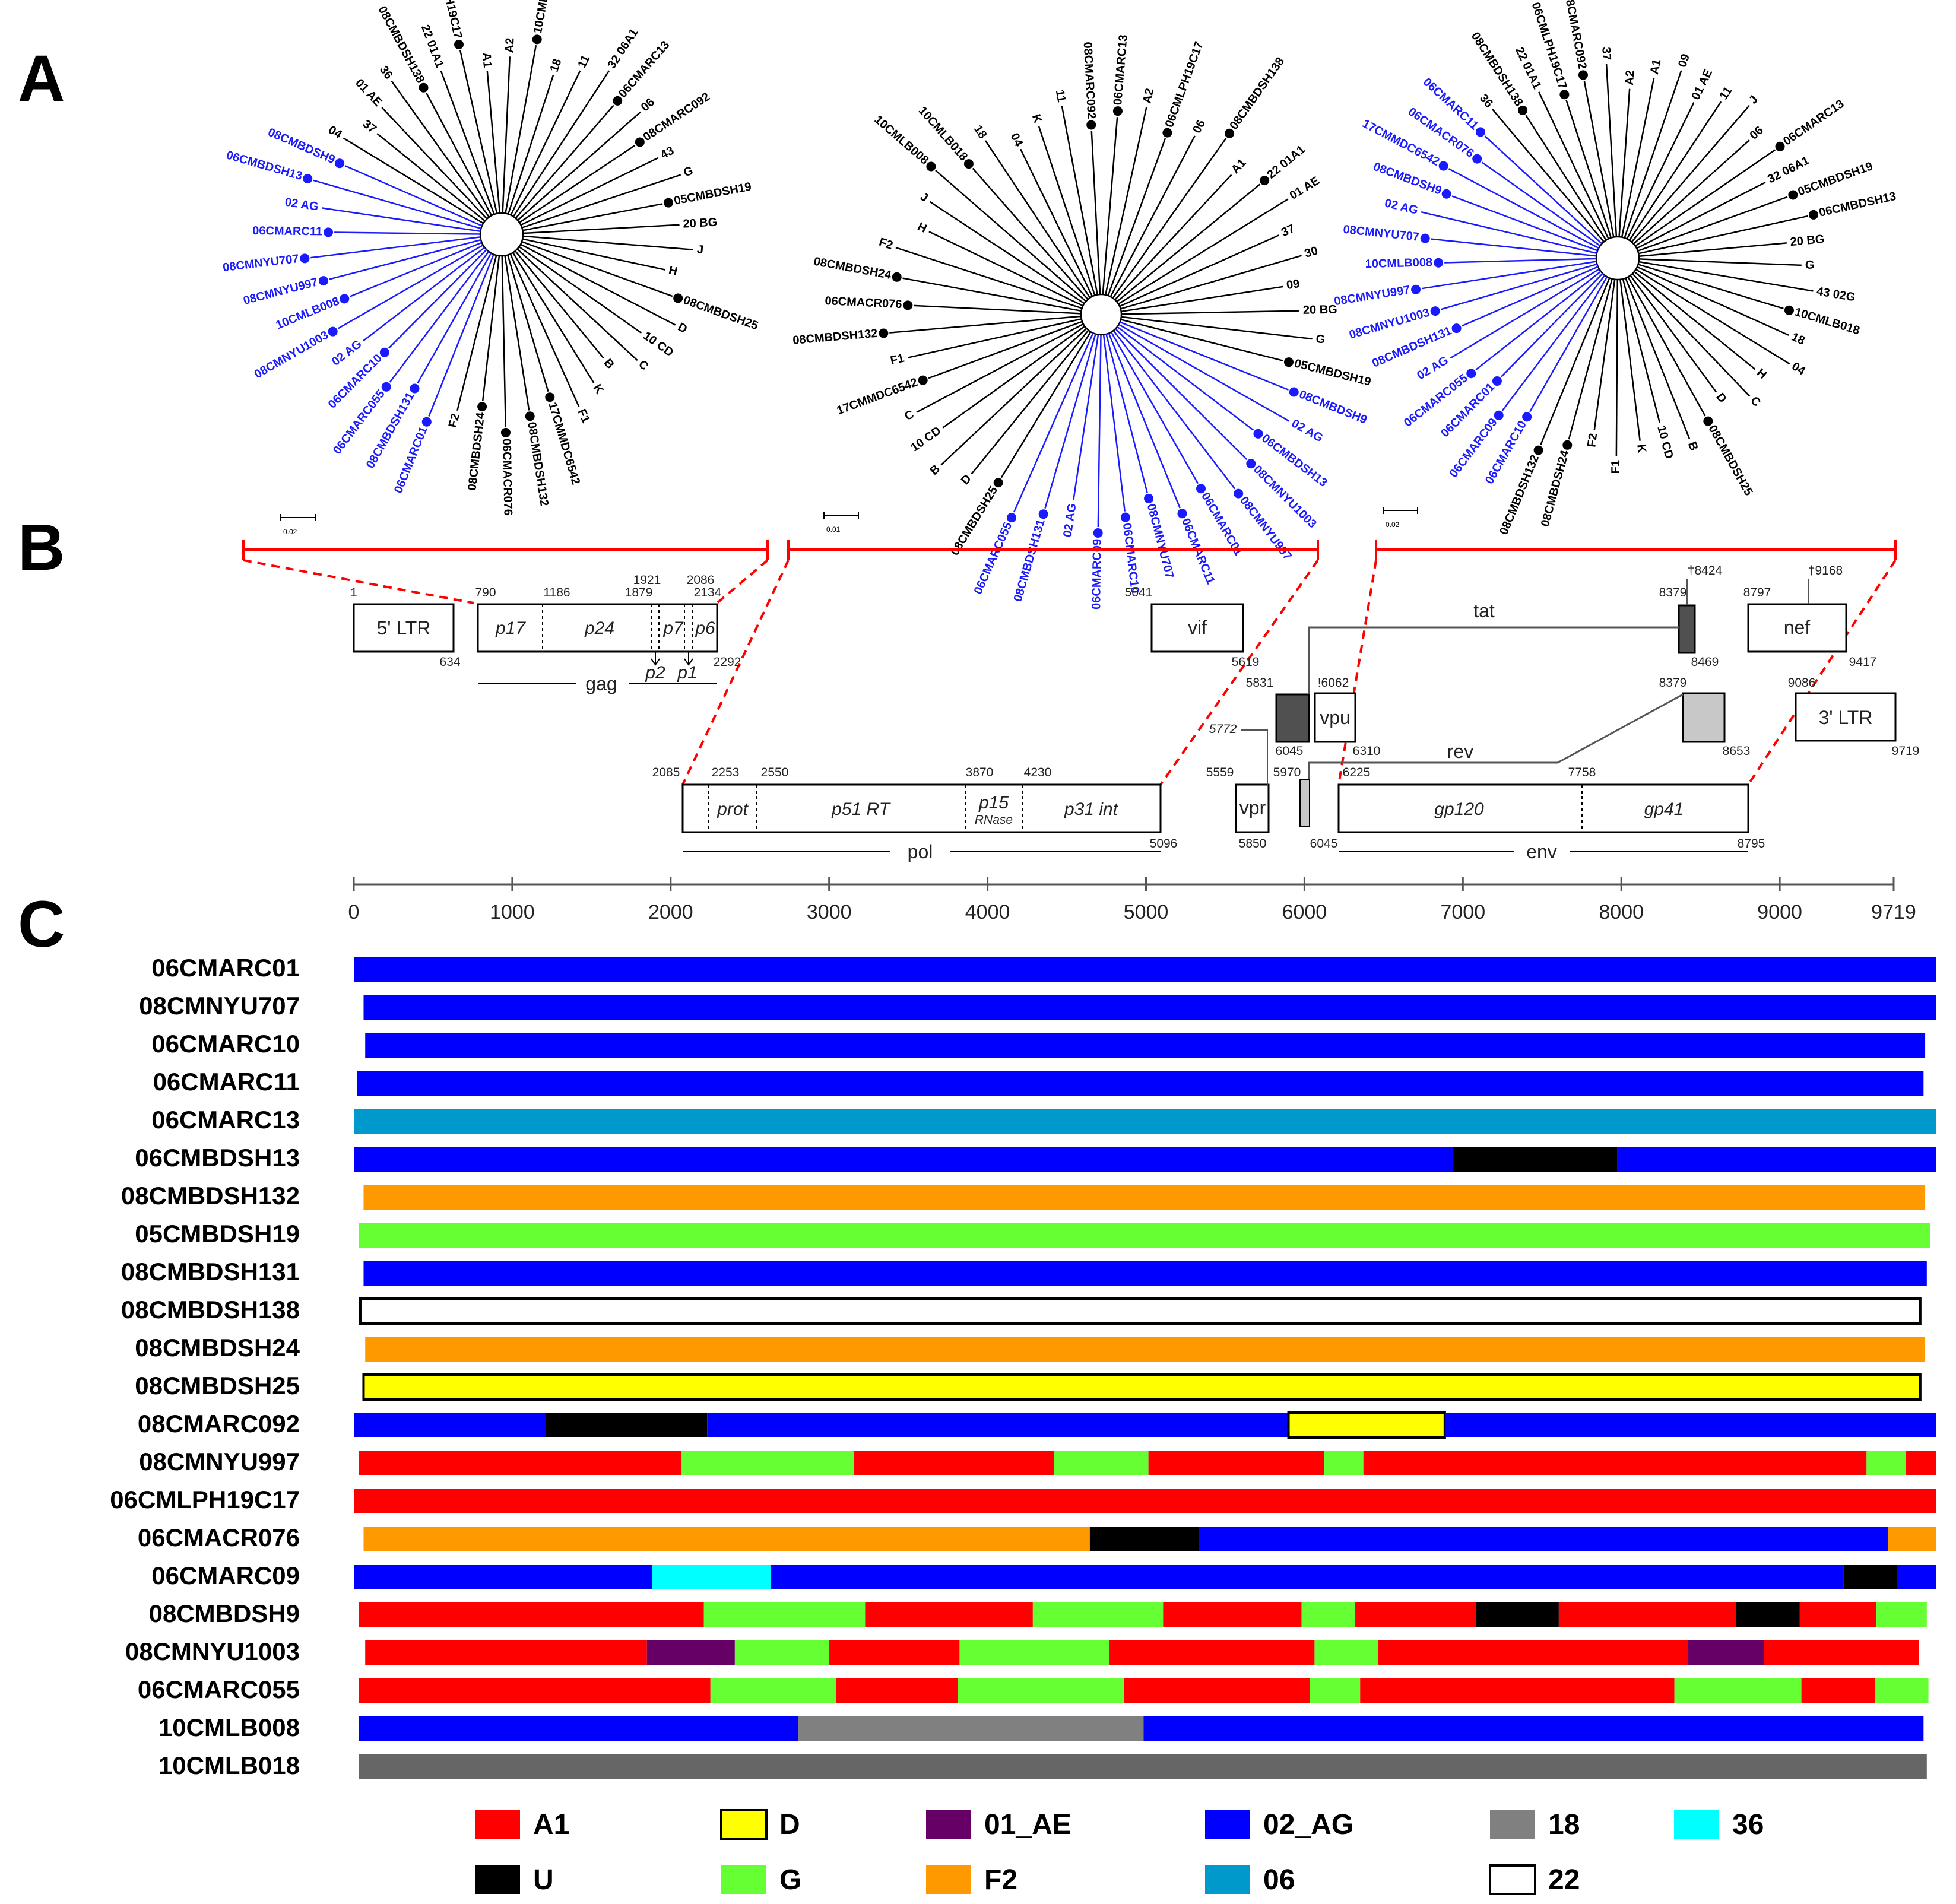 Image resolution: width=1956 pixels, height=1904 pixels. Describe the element at coordinates (1564, 1880) in the screenshot. I see `legend-label: 22` at that location.